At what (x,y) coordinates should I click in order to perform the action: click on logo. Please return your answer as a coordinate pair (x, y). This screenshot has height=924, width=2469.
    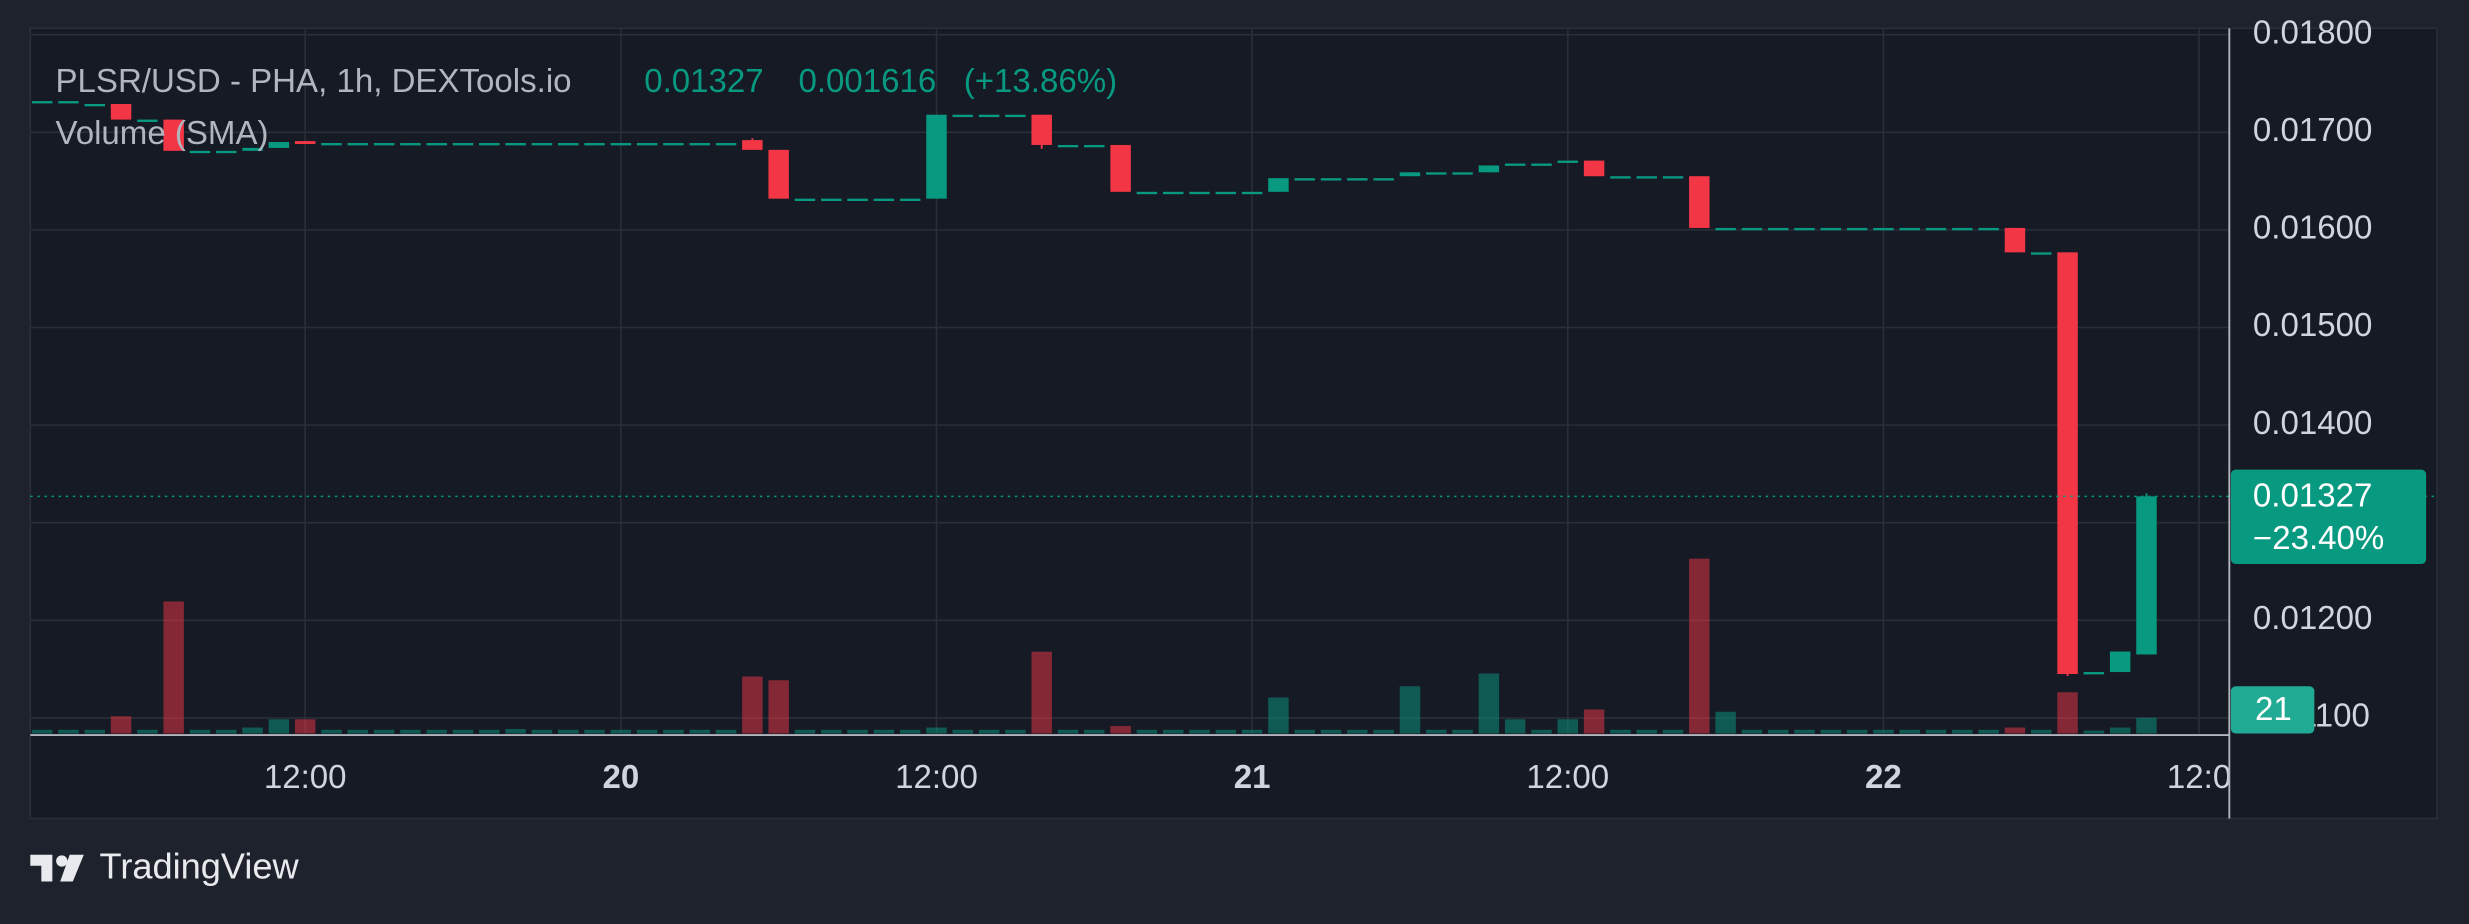
    Looking at the image, I should click on (57, 868).